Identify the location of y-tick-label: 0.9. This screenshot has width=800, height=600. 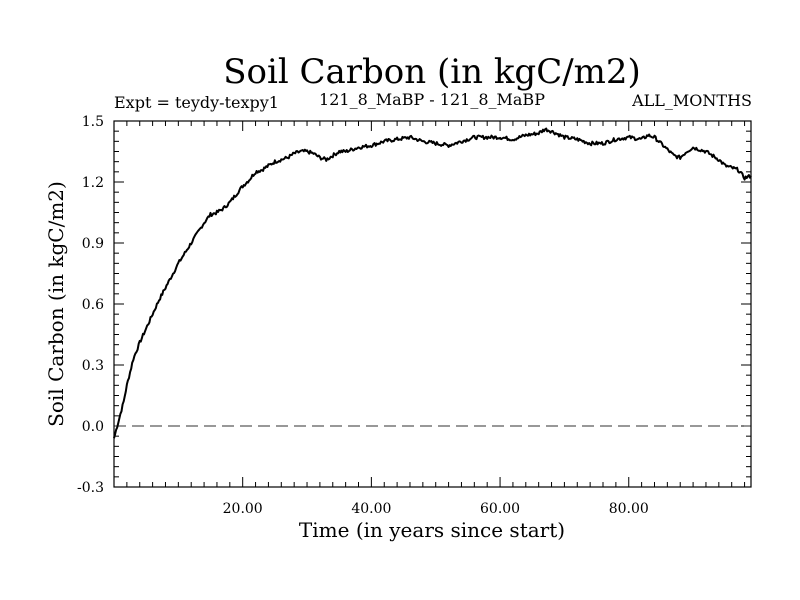
(93, 244).